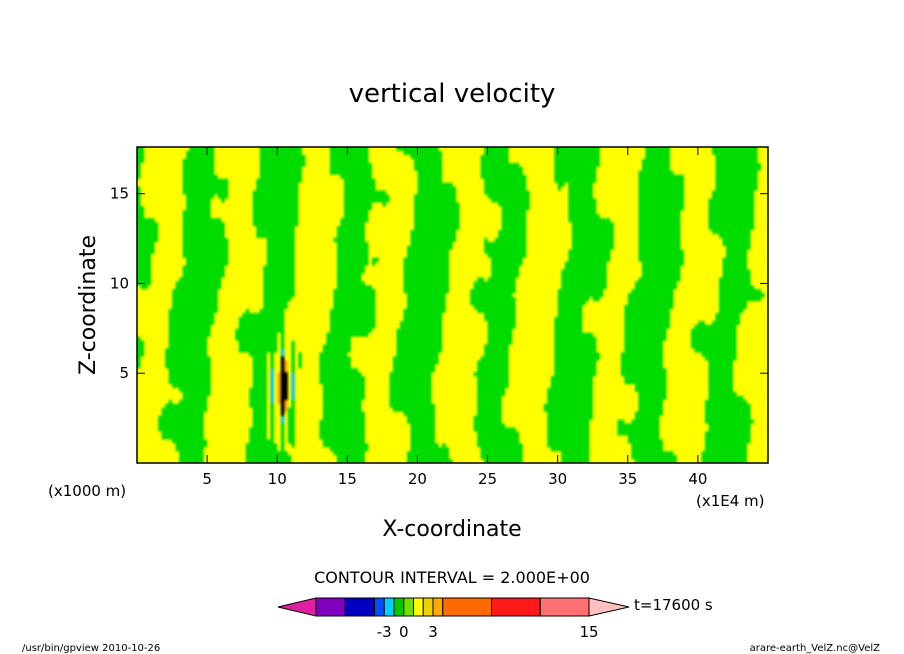 The height and width of the screenshot is (654, 904). What do you see at coordinates (88, 305) in the screenshot?
I see `y-axis-label: Z-coordinate` at bounding box center [88, 305].